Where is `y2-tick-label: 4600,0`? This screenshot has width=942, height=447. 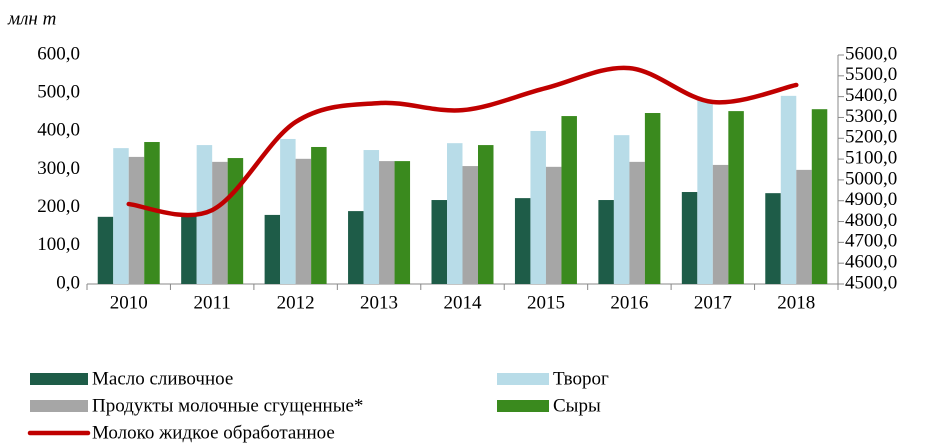
y2-tick-label: 4600,0 is located at coordinates (871, 262).